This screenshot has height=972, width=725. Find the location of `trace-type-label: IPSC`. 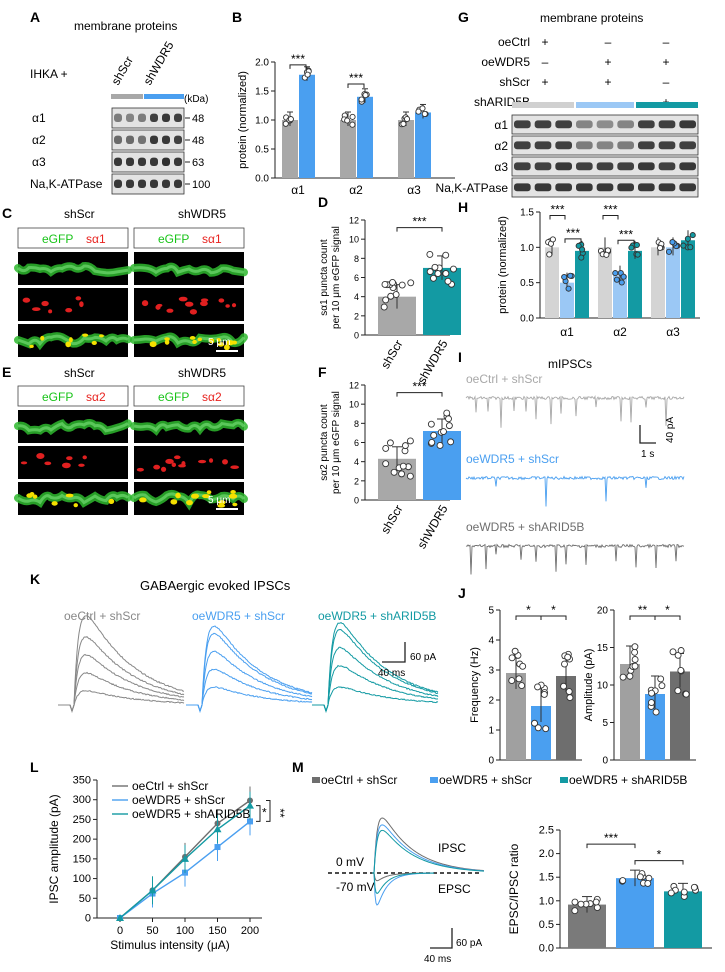

trace-type-label: IPSC is located at coordinates (452, 848).